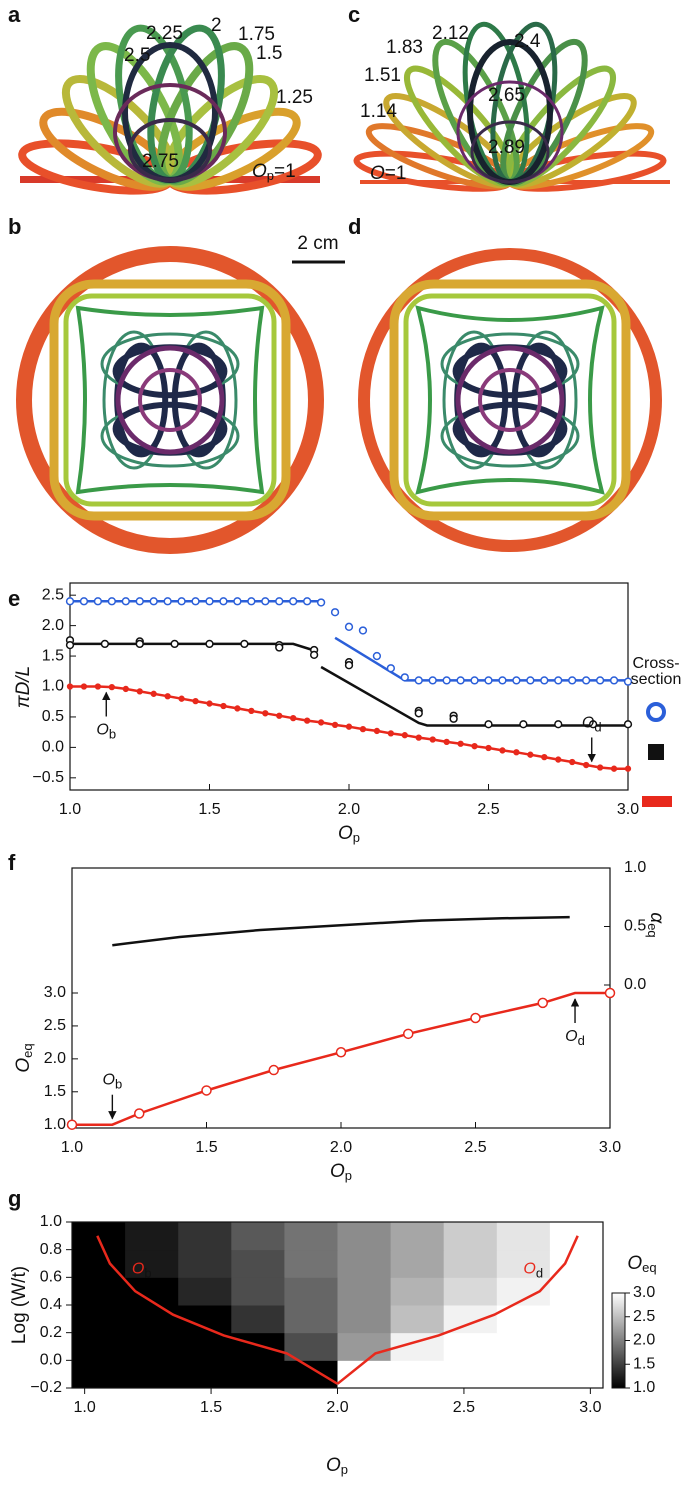 The width and height of the screenshot is (685, 1501). Describe the element at coordinates (349, 834) in the screenshot. I see `x-axis-label: Op` at that location.